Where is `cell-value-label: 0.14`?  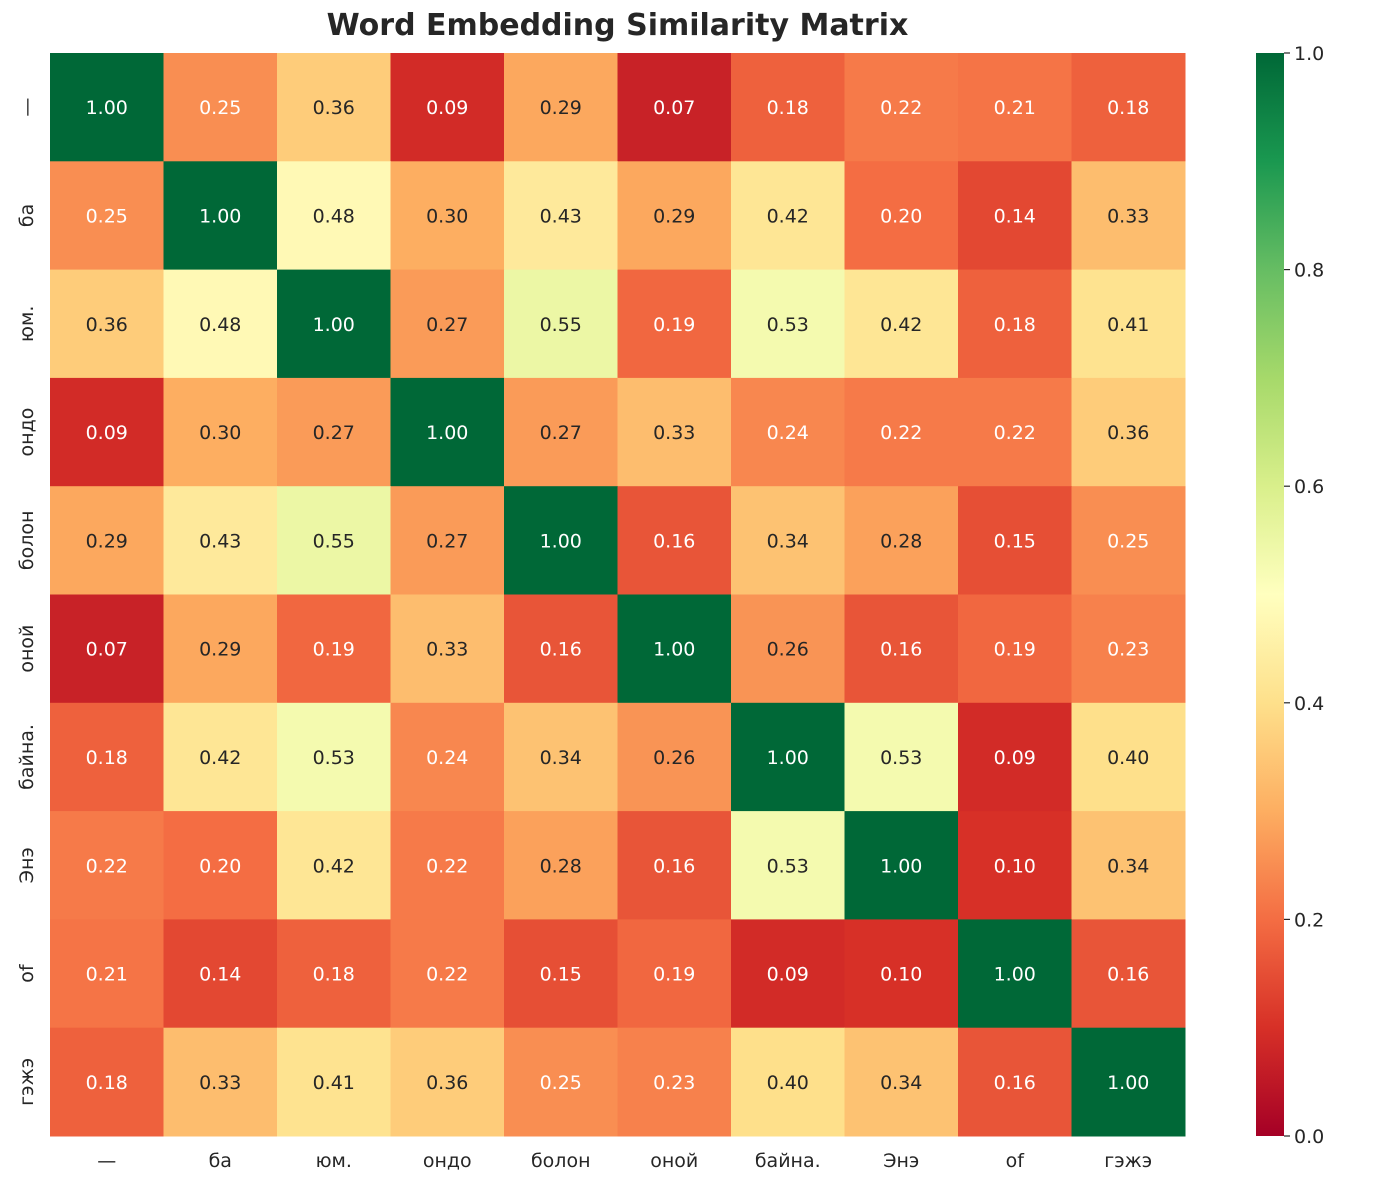
cell-value-label: 0.14 is located at coordinates (220, 975).